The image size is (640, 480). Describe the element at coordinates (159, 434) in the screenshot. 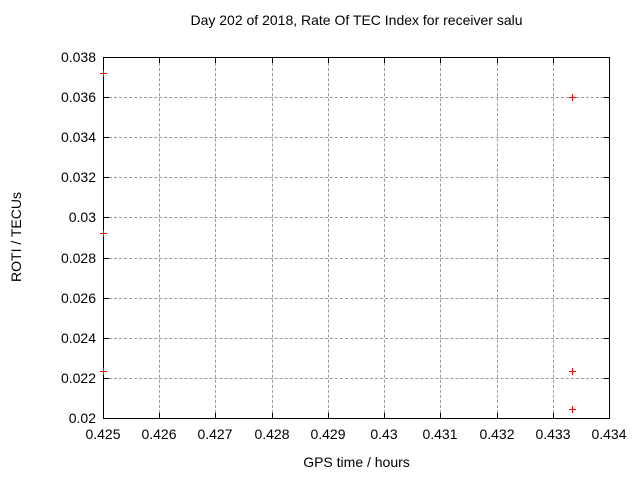

I see `x-tick-label: 0.426` at that location.